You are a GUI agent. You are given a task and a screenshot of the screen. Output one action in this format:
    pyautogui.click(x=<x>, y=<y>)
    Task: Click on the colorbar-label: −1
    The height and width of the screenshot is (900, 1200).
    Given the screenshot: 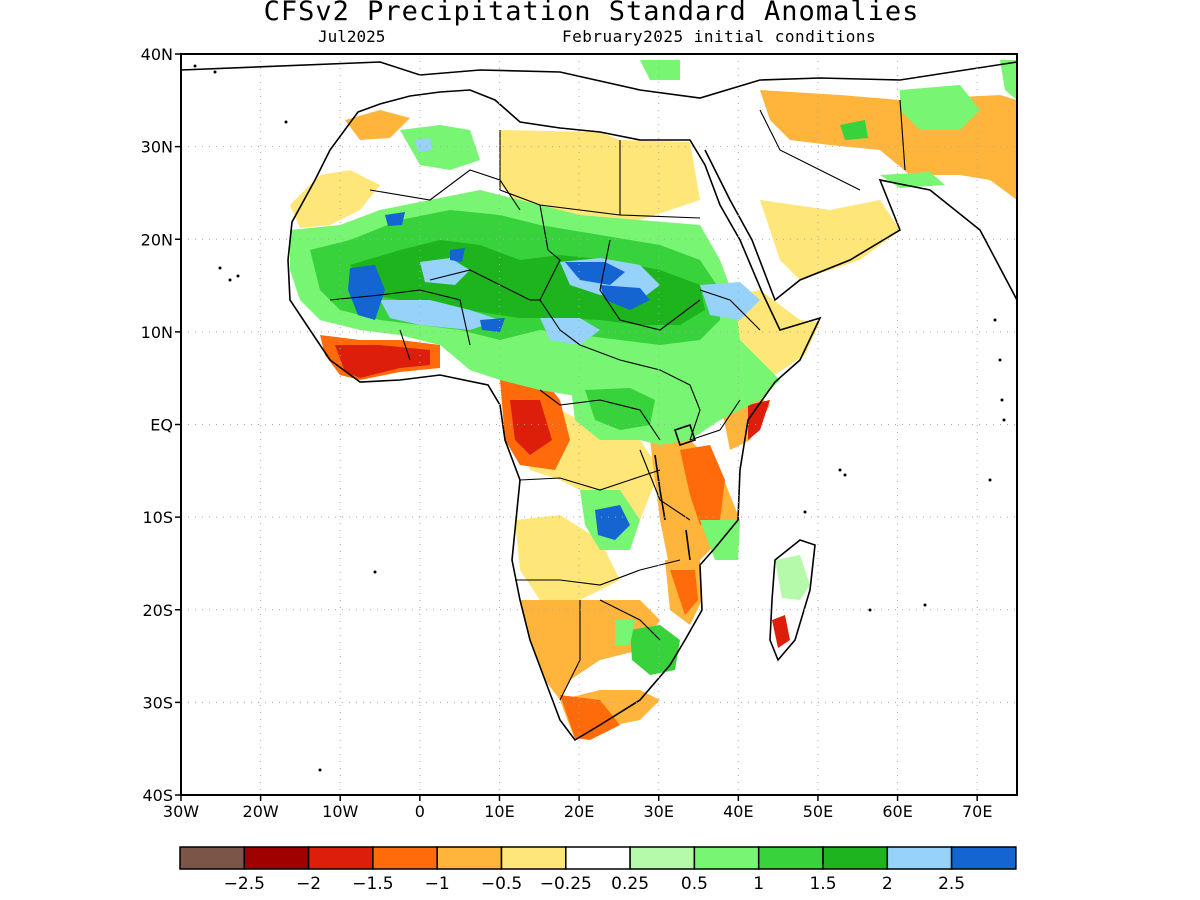 What is the action you would take?
    pyautogui.click(x=437, y=884)
    